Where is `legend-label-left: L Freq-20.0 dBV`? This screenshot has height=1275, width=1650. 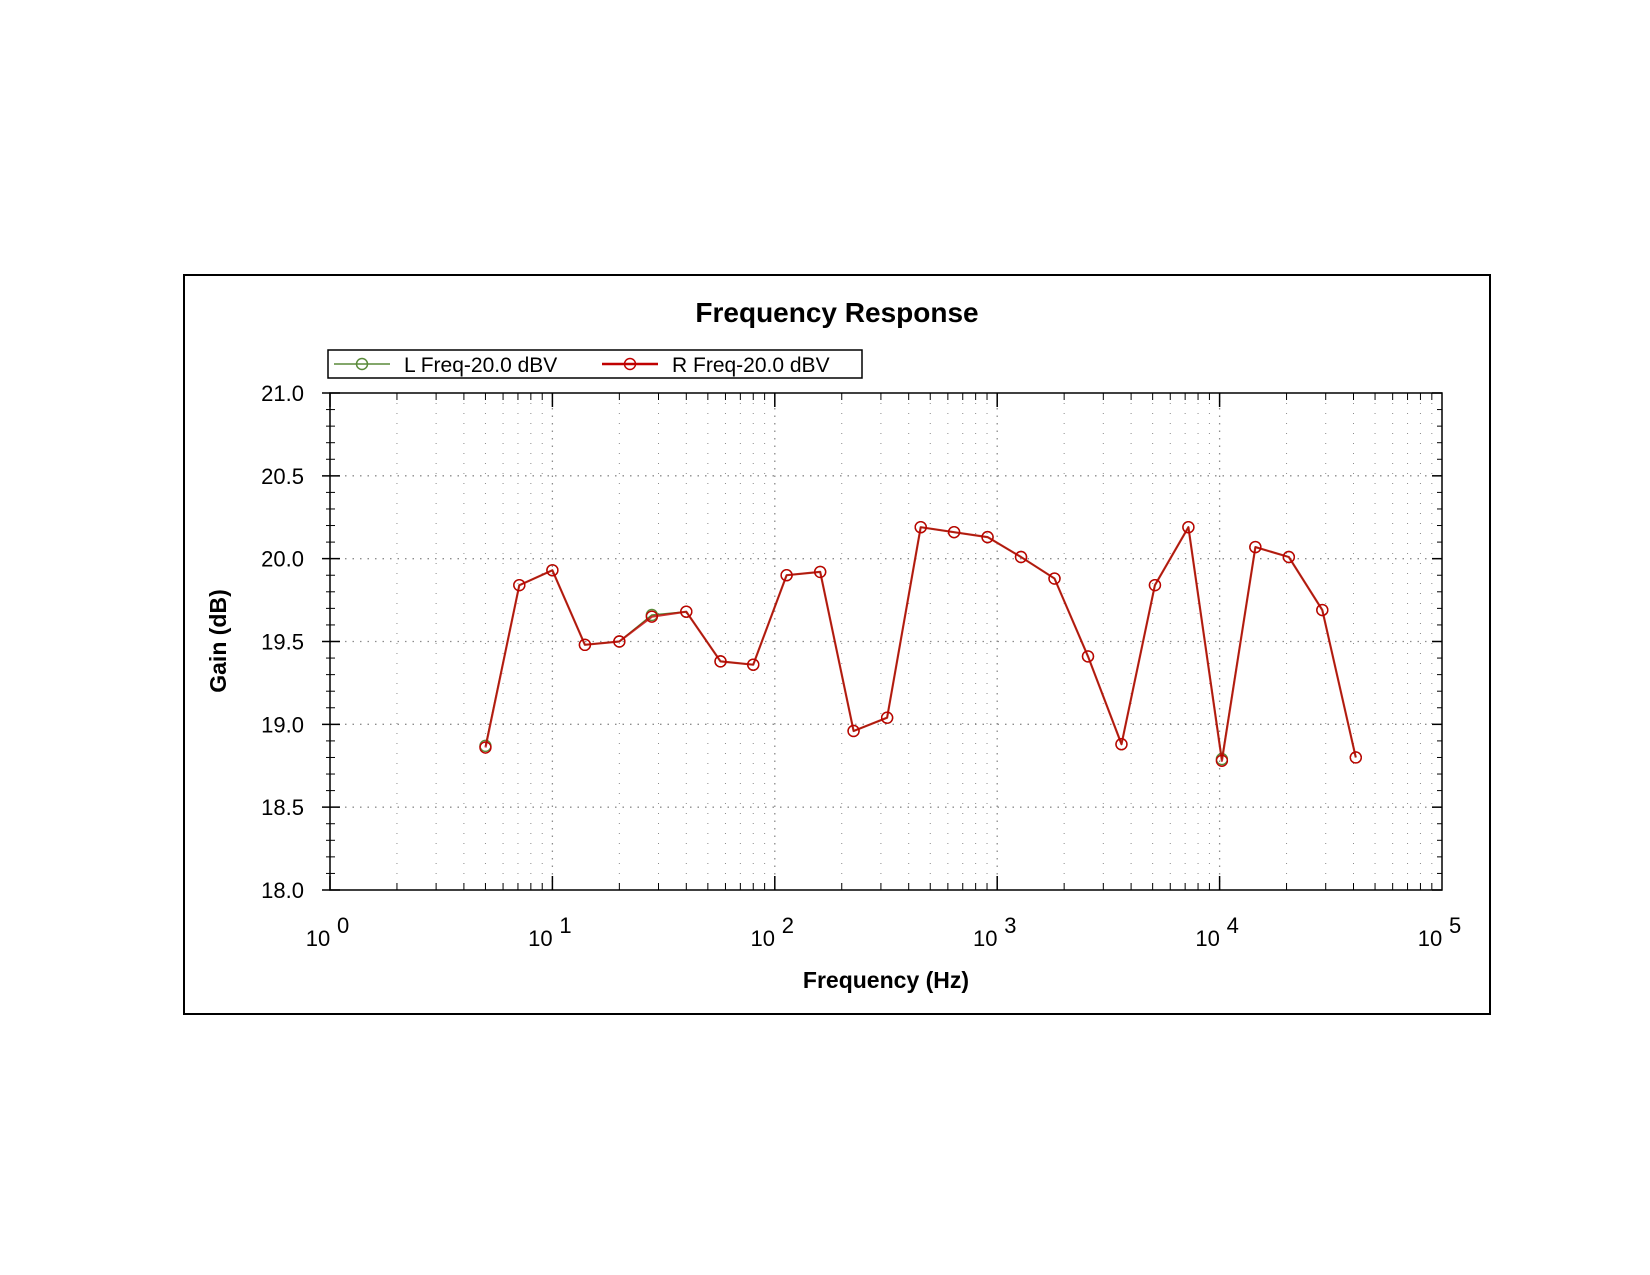 legend-label-left: L Freq-20.0 dBV is located at coordinates (480, 365).